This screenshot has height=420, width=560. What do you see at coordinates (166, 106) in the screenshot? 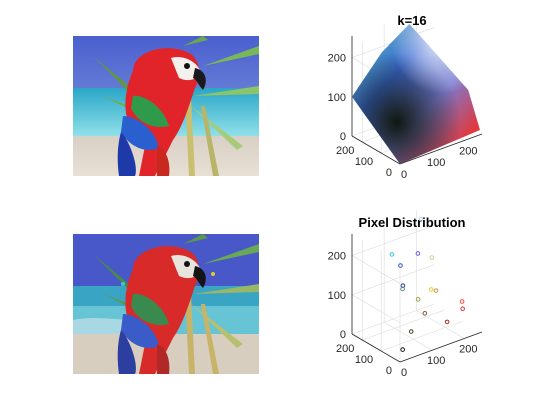
I see `original-parrot-image` at bounding box center [166, 106].